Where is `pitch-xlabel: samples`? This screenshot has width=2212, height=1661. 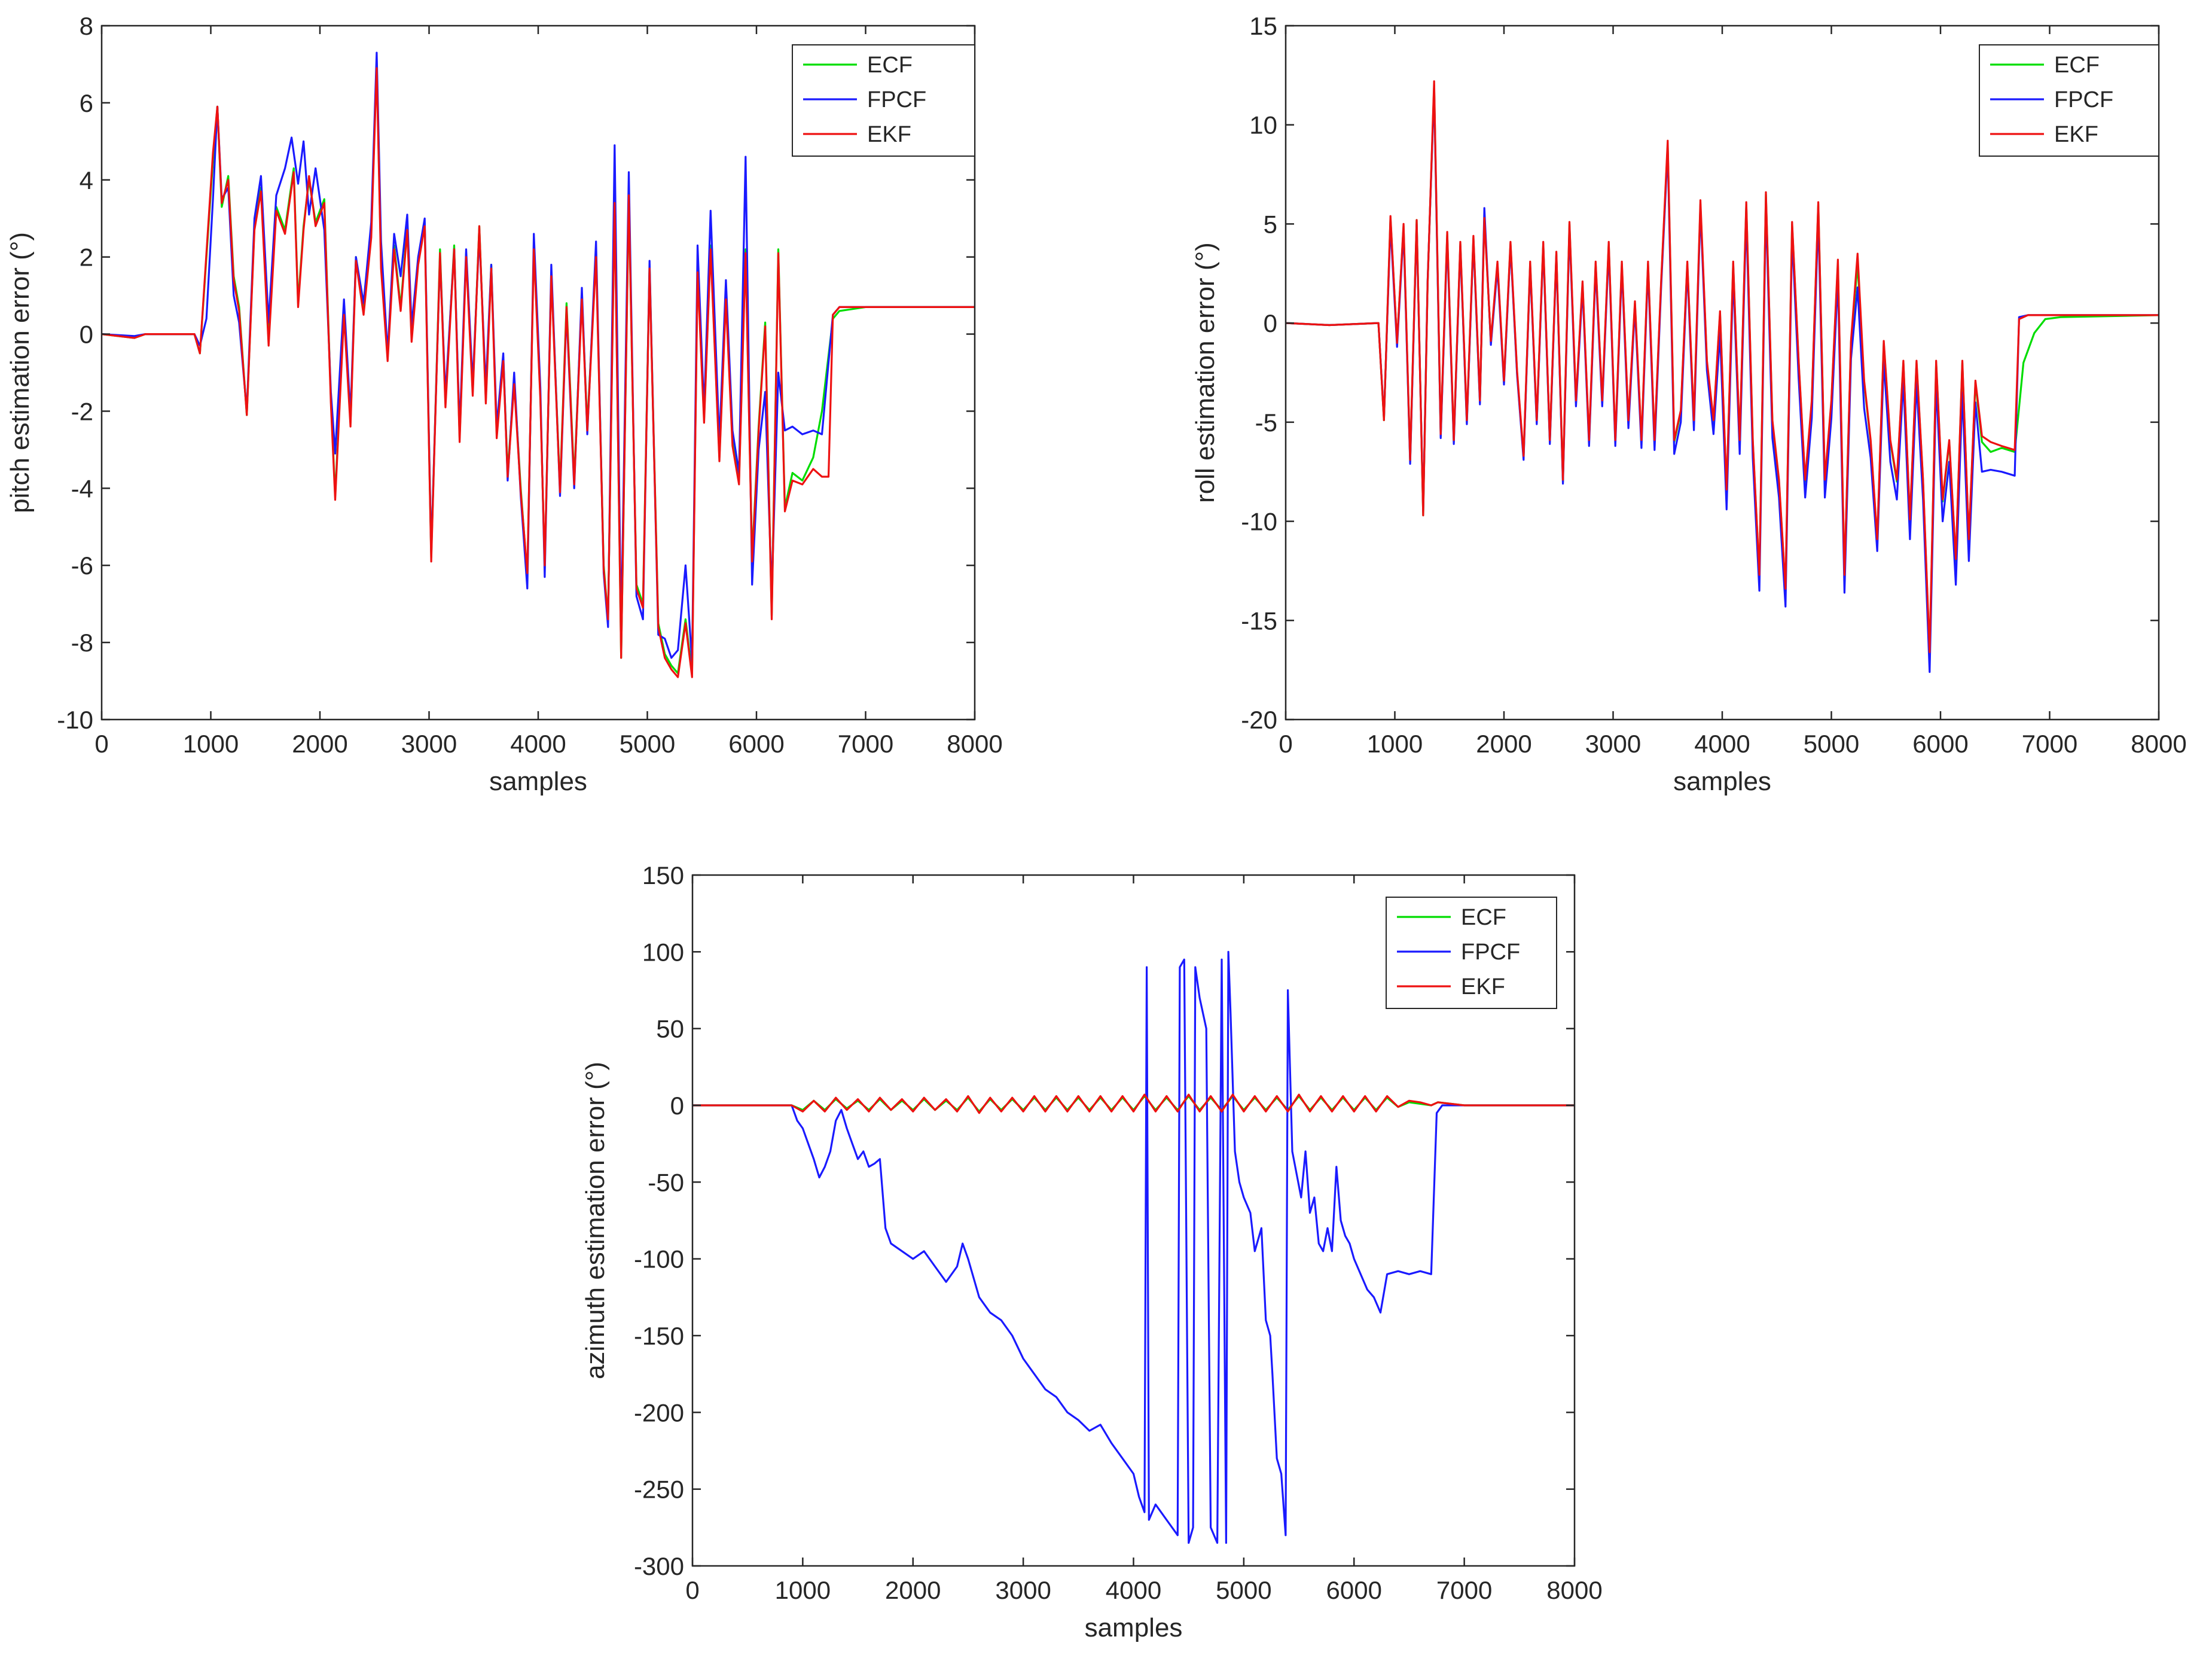
pitch-xlabel: samples is located at coordinates (538, 781).